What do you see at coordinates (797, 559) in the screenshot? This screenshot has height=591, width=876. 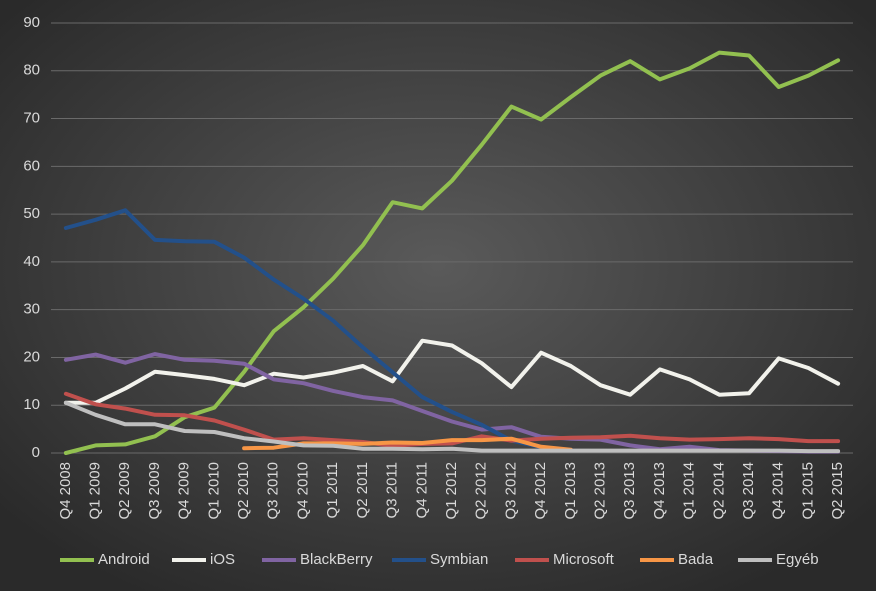 I see `legend-label: Egyéb` at bounding box center [797, 559].